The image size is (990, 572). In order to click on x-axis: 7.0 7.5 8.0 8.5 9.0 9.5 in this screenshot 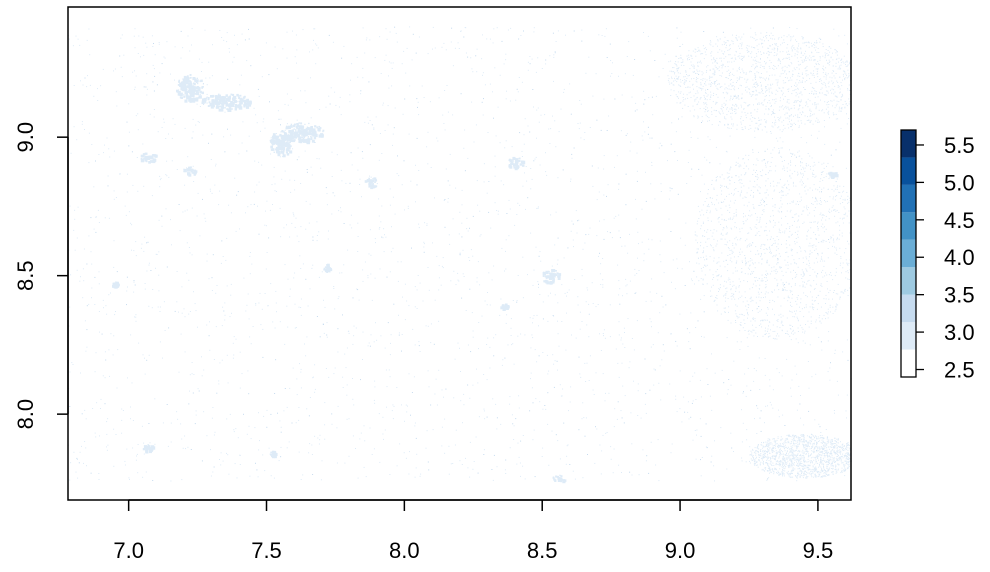, I will do `click(473, 531)`.